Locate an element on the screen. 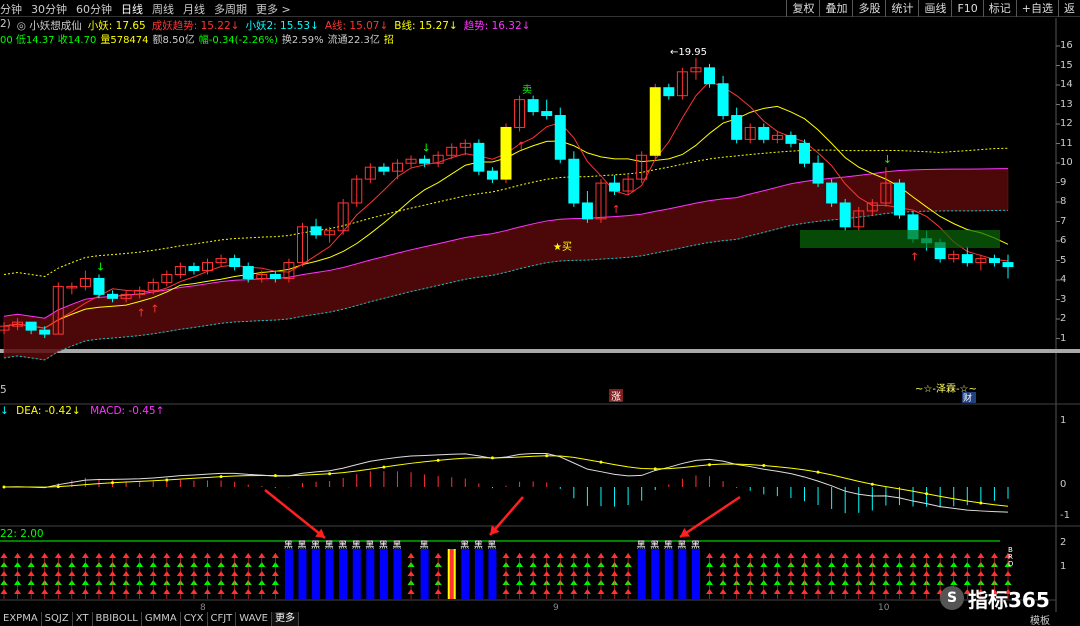  legend-item: 成妖趋势: 15.22↓ is located at coordinates (195, 26).